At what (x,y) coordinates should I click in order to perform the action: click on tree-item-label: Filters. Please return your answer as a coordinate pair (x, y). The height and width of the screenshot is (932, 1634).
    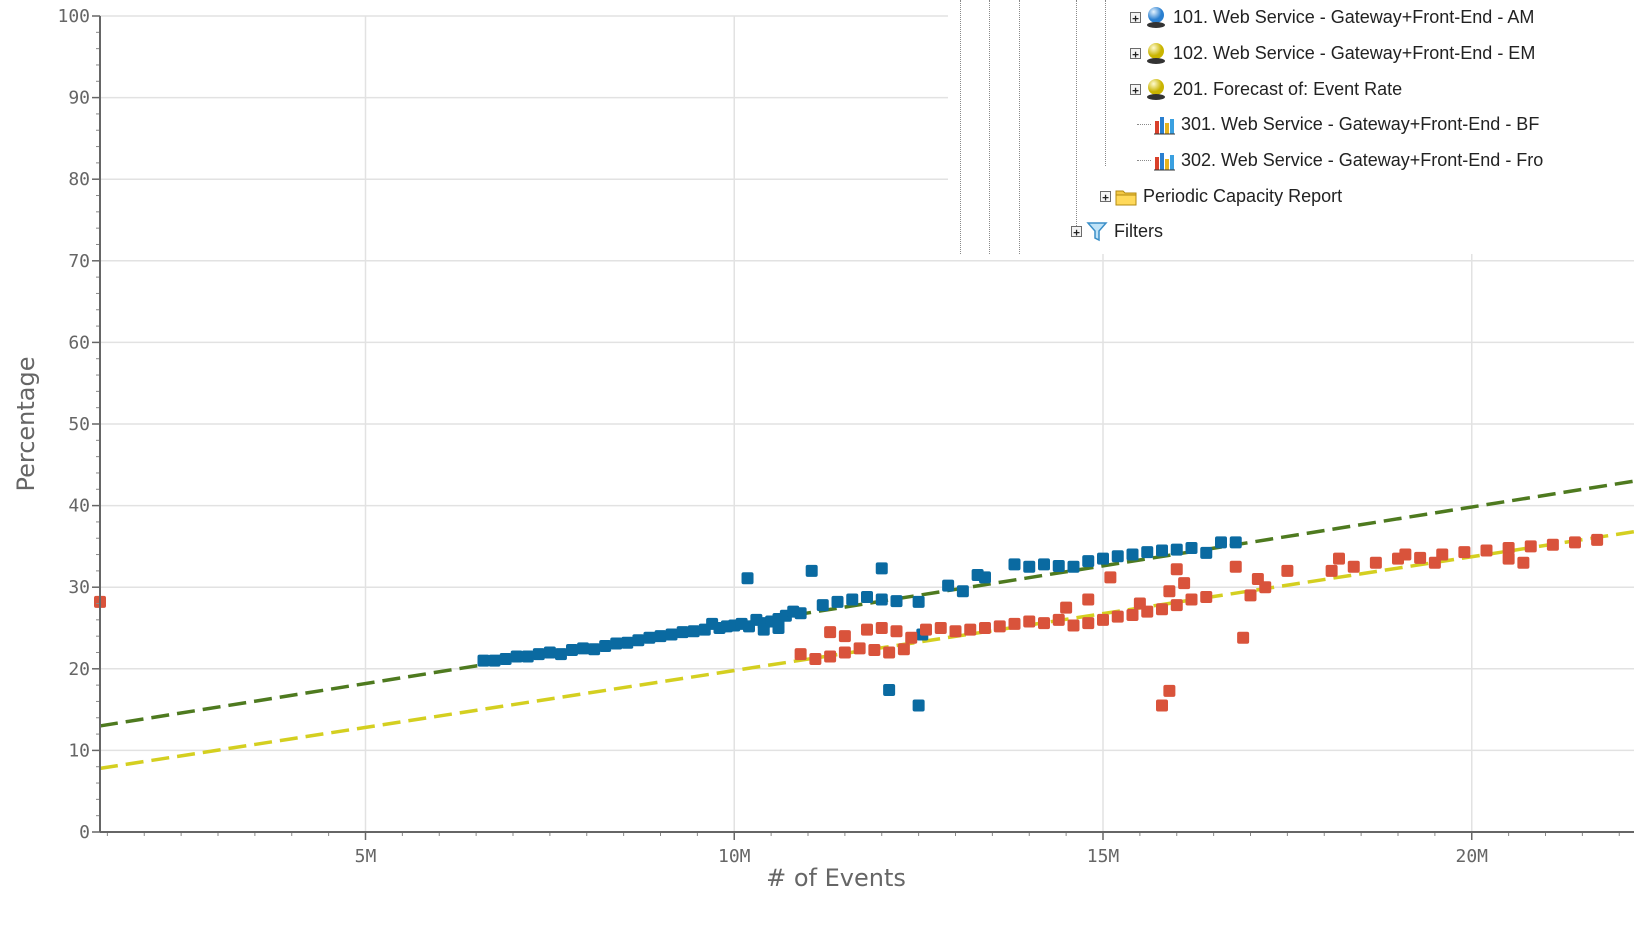
    Looking at the image, I should click on (1138, 230).